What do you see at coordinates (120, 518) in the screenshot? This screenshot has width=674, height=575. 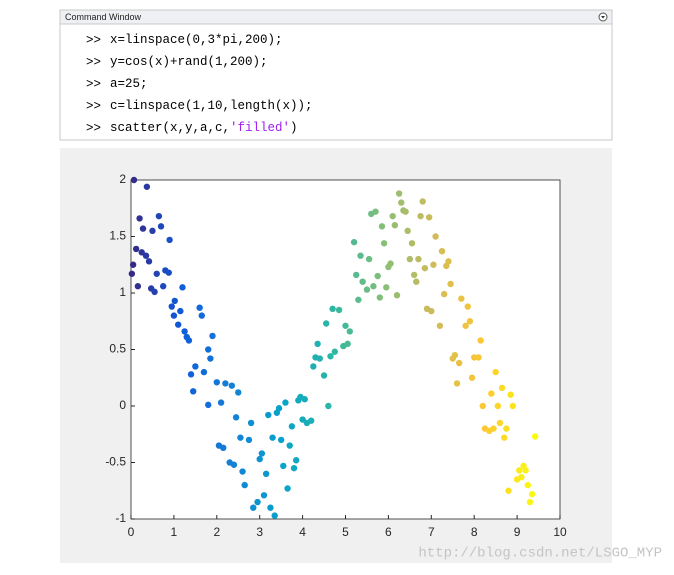 I see `y-tick-label: -1` at bounding box center [120, 518].